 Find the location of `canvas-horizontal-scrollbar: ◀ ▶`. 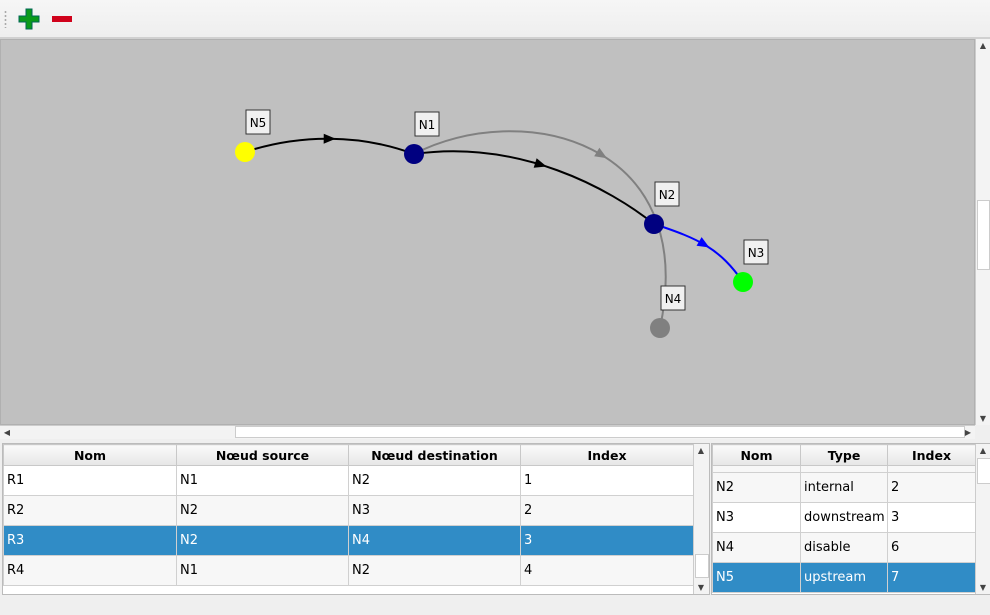

canvas-horizontal-scrollbar: ◀ ▶ is located at coordinates (487, 432).